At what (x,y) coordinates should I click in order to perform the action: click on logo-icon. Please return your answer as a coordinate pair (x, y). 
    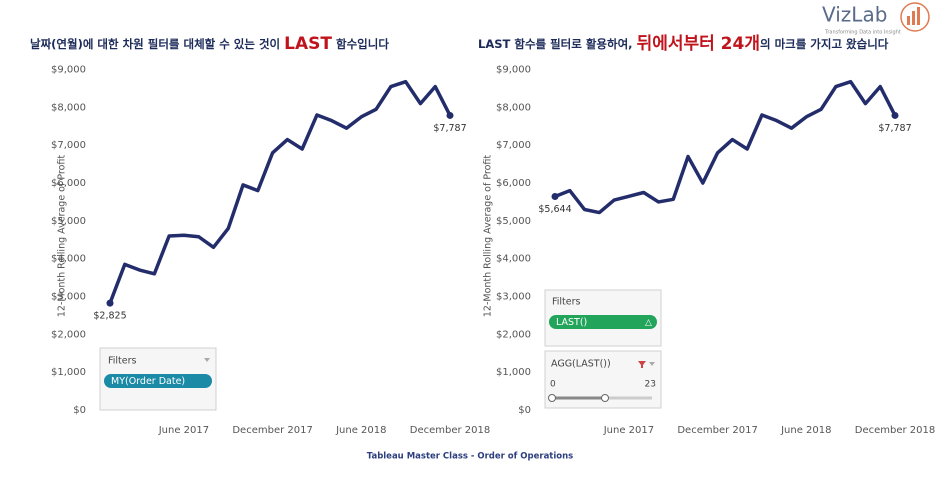
    Looking at the image, I should click on (915, 17).